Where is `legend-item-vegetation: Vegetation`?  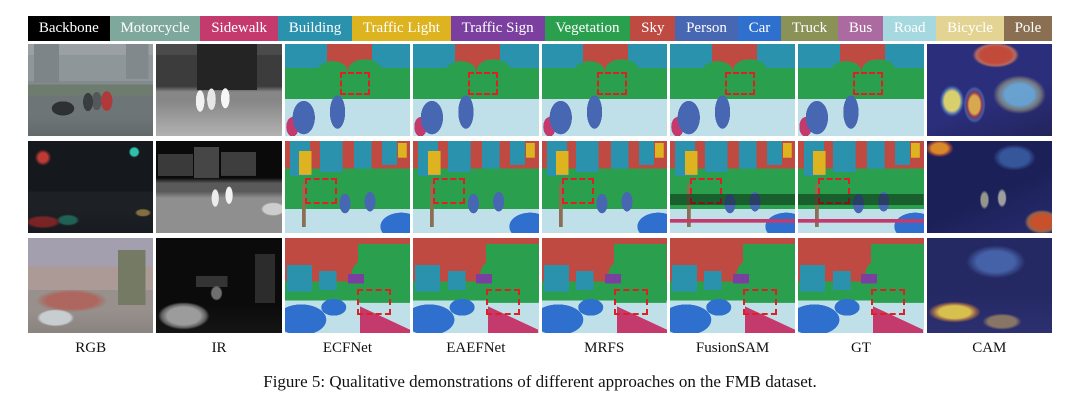
legend-item-vegetation: Vegetation is located at coordinates (587, 28).